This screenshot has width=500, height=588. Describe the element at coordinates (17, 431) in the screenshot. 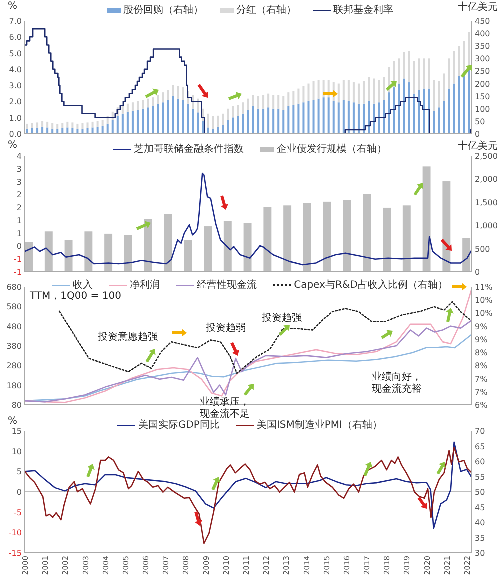

I see `y-tick-label: 15` at that location.